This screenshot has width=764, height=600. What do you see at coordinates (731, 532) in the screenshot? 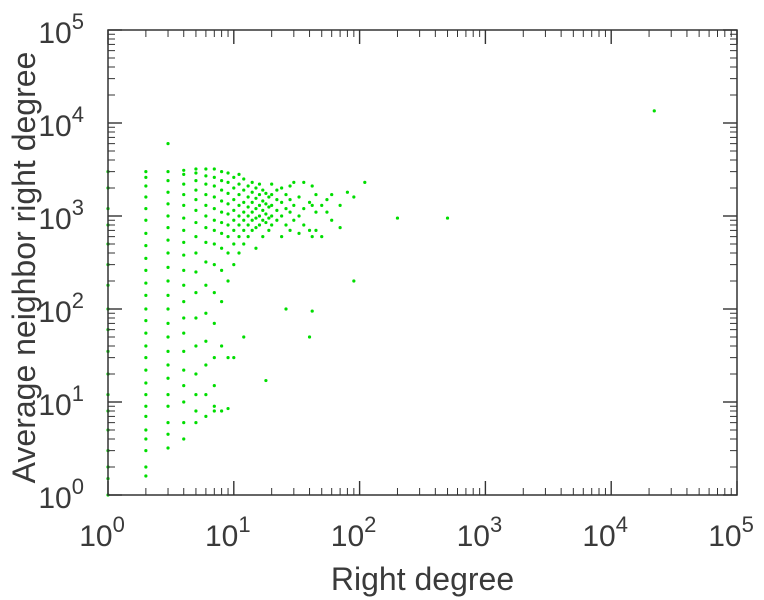
I see `x-tick-label: 10⁵` at bounding box center [731, 532].